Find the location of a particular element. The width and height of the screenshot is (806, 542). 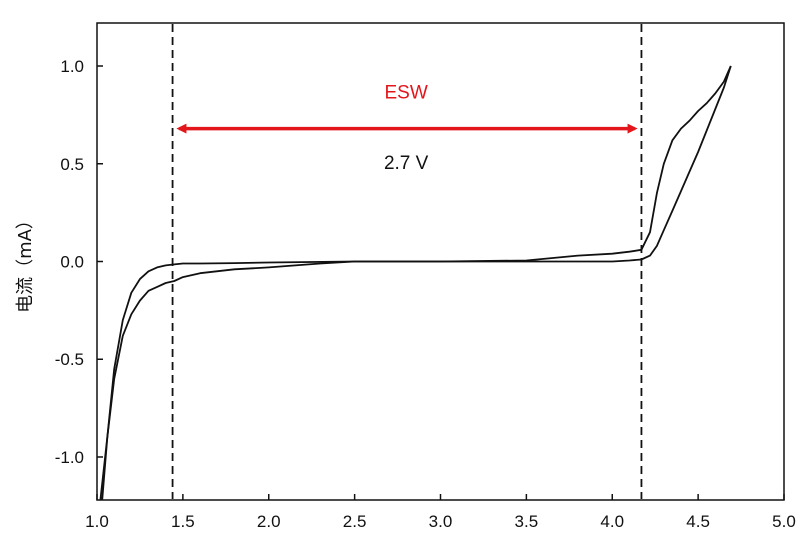

x-tick-label: 2.5 is located at coordinates (355, 521).